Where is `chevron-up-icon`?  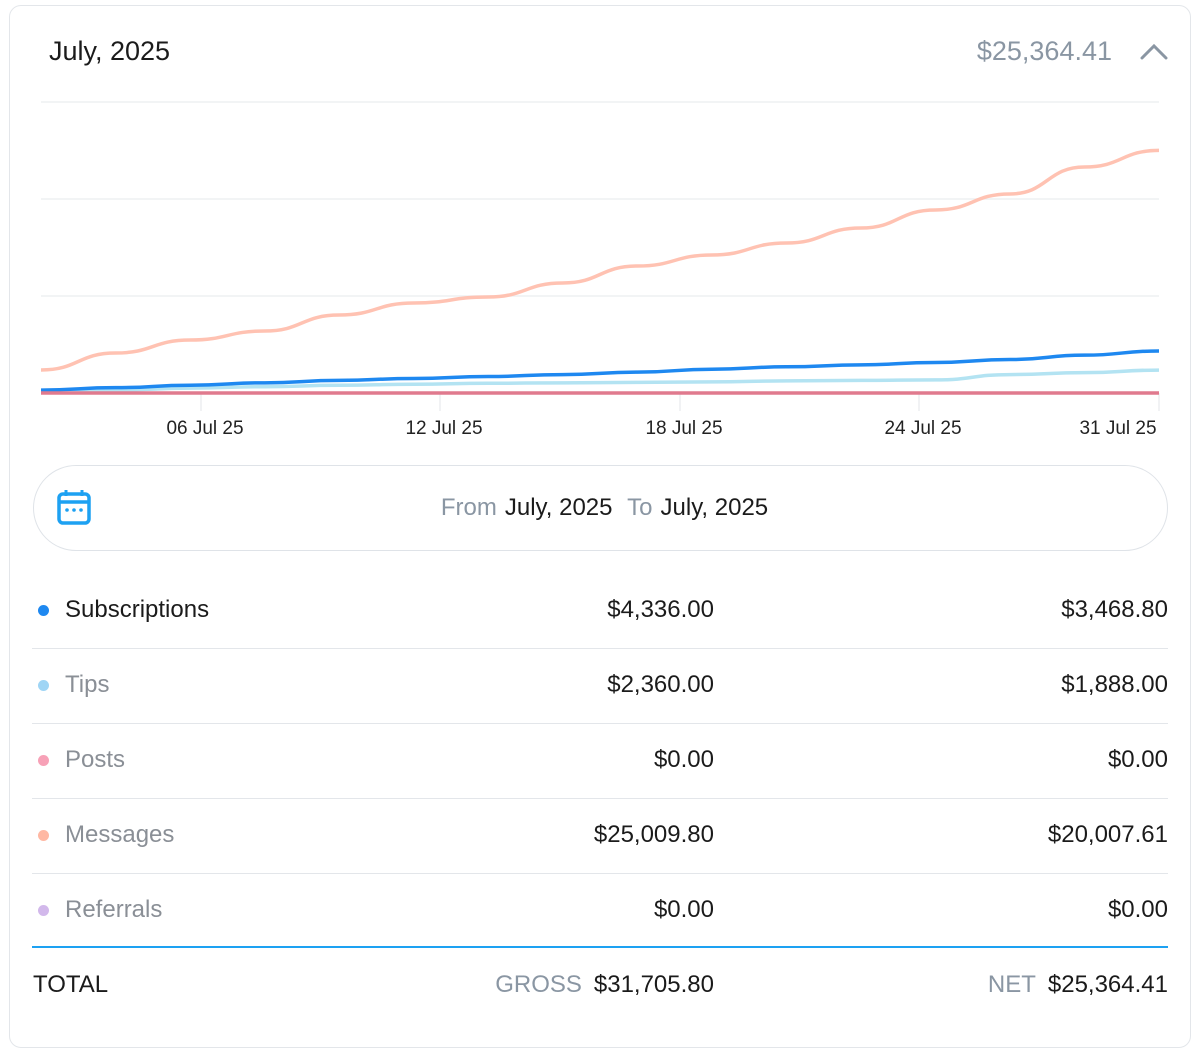 chevron-up-icon is located at coordinates (1154, 52).